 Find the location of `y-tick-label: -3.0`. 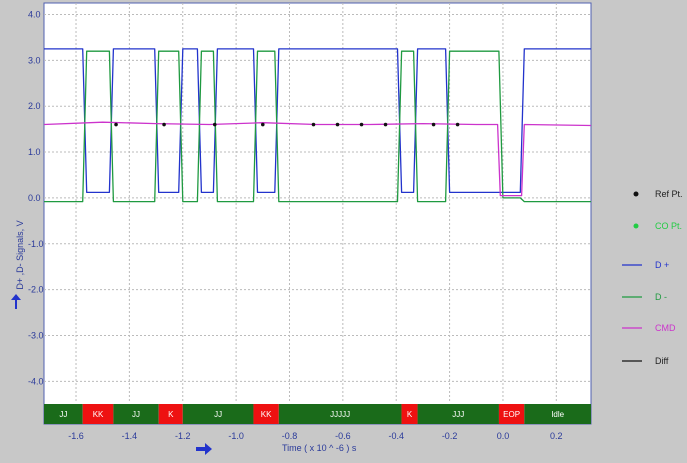

y-tick-label: -3.0 is located at coordinates (36, 336).